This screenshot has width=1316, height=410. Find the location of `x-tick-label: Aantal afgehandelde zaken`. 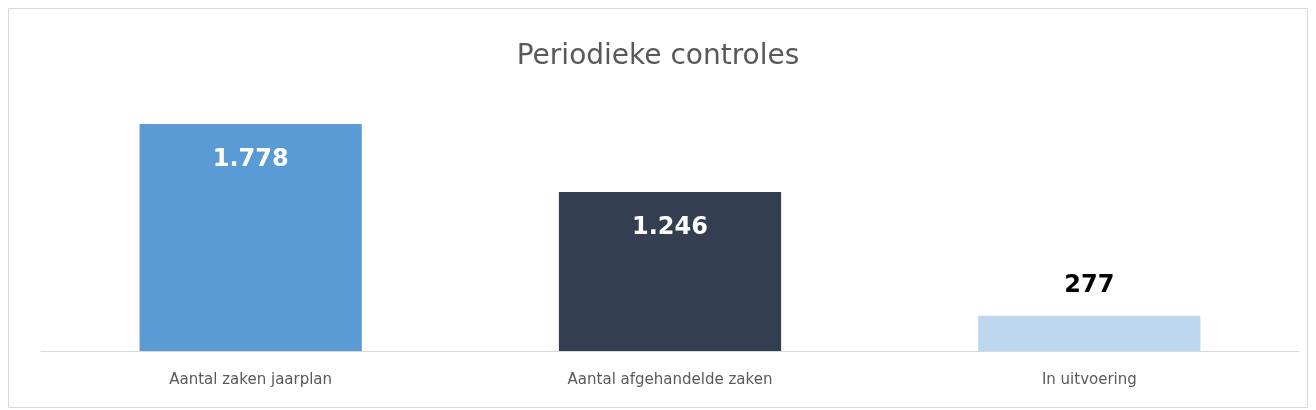

x-tick-label: Aantal afgehandelde zaken is located at coordinates (670, 378).